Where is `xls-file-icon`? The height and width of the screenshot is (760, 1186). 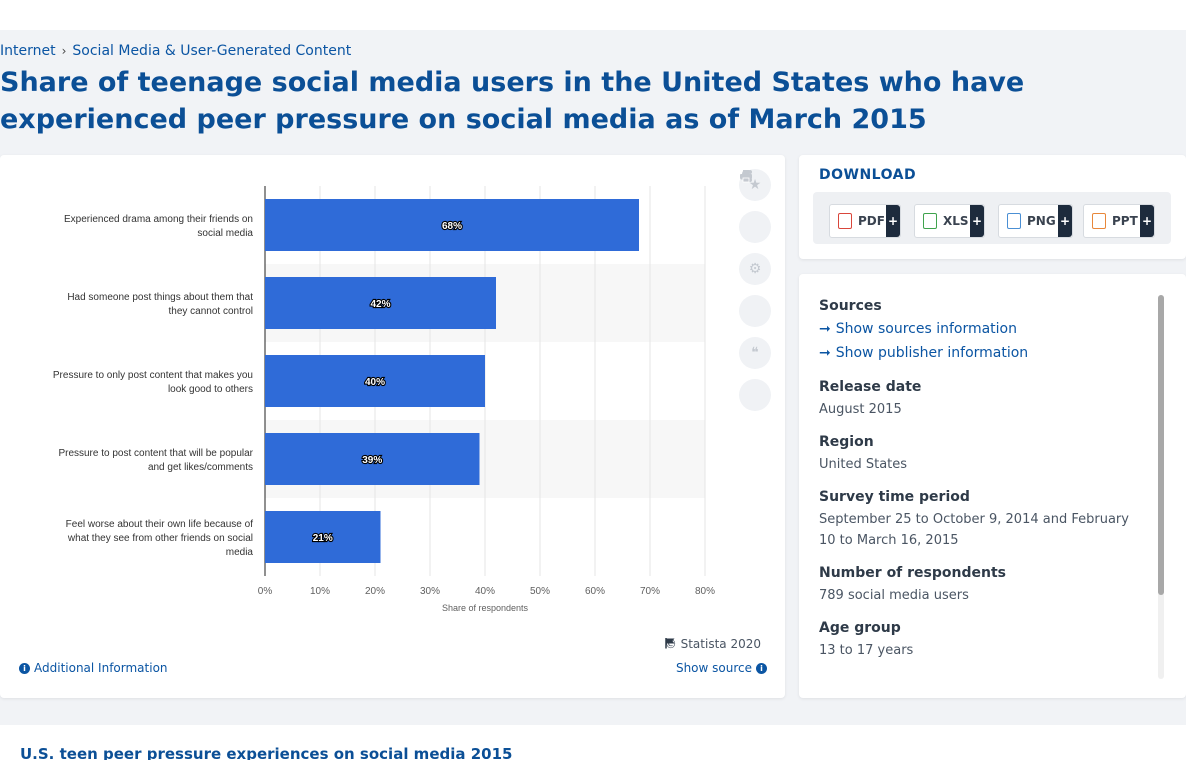 xls-file-icon is located at coordinates (930, 221).